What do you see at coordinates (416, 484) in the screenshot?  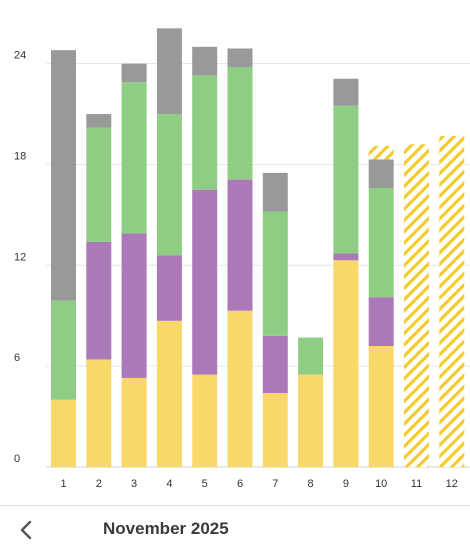 I see `x-tick-label: 11` at bounding box center [416, 484].